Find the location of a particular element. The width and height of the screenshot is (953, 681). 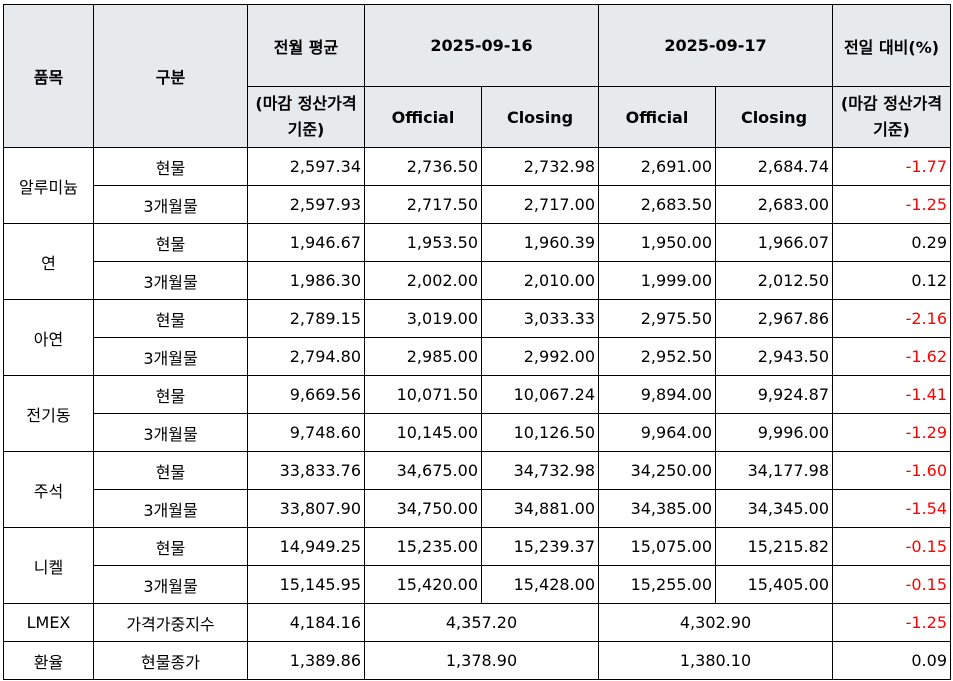

day-change-cell: -1.62 is located at coordinates (891, 356).